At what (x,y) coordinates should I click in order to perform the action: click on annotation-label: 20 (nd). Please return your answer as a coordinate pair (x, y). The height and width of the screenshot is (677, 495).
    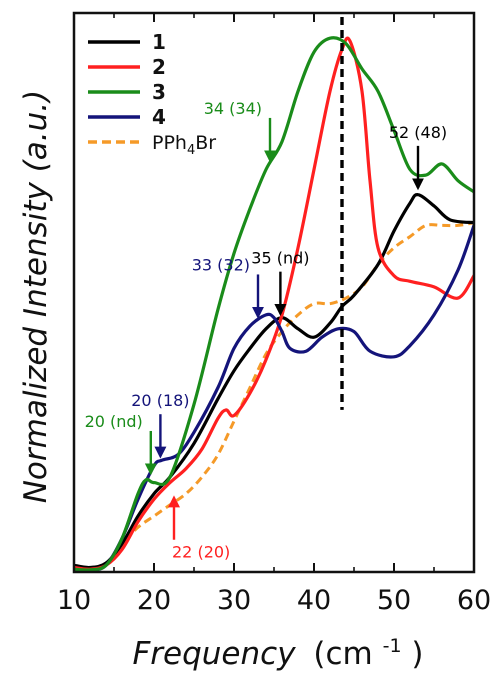
    Looking at the image, I should click on (114, 421).